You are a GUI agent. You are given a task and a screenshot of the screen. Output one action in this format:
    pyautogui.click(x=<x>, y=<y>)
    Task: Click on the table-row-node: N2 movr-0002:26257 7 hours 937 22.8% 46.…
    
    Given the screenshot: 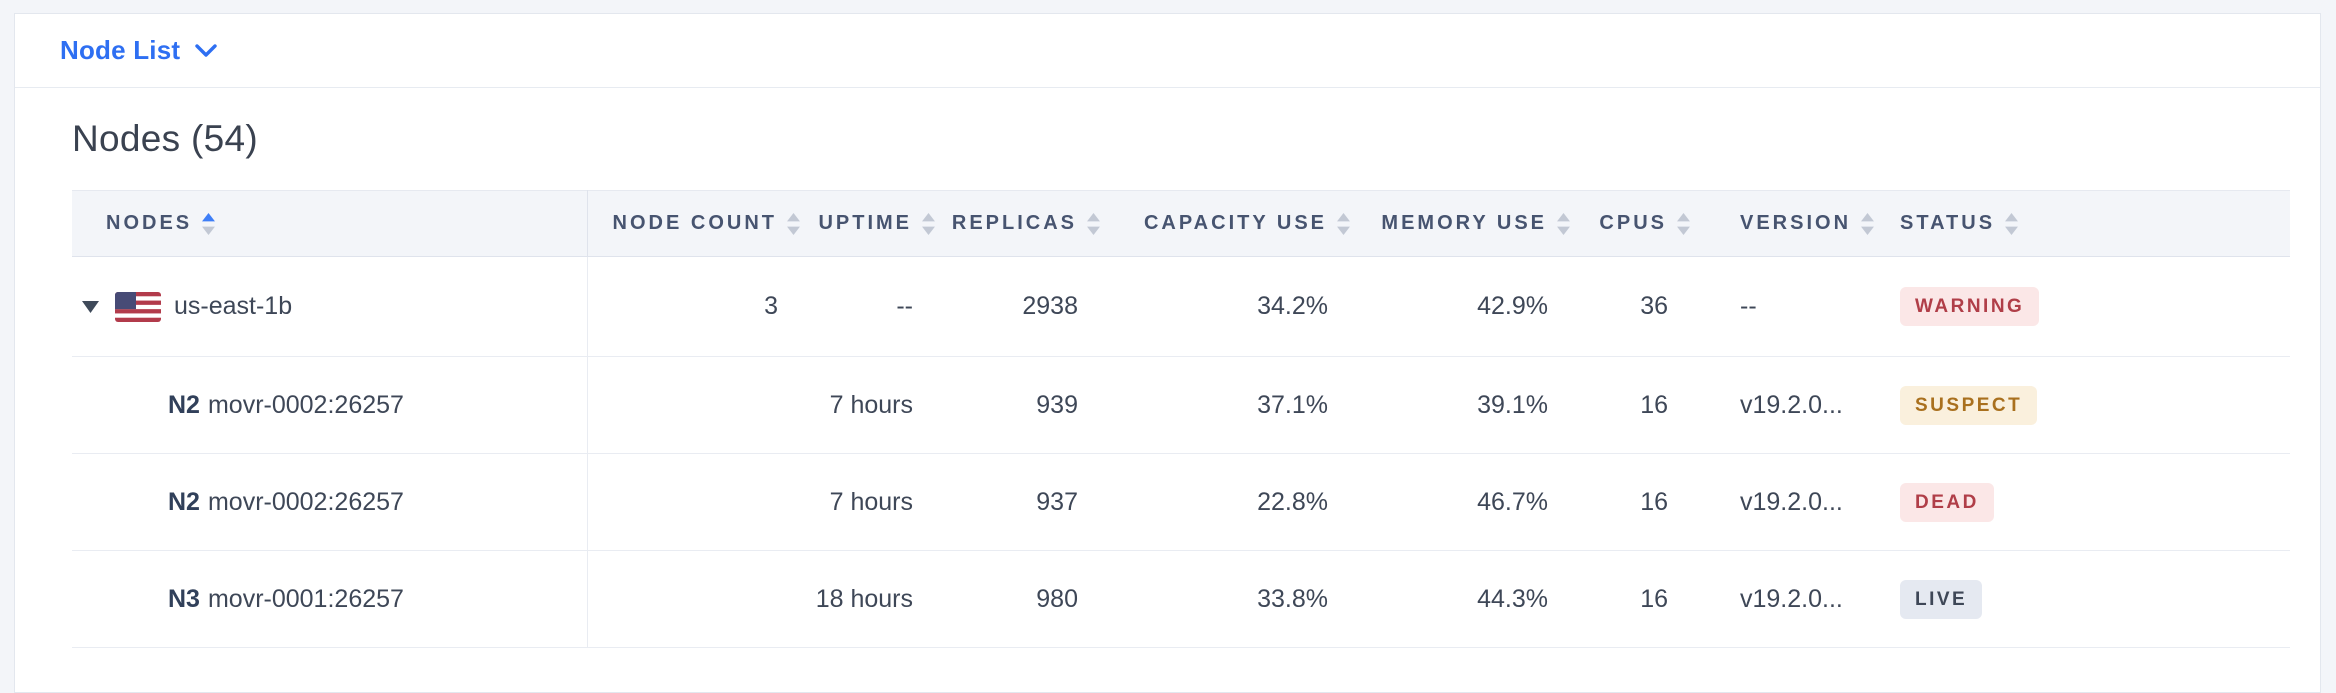 What is the action you would take?
    pyautogui.click(x=1181, y=502)
    